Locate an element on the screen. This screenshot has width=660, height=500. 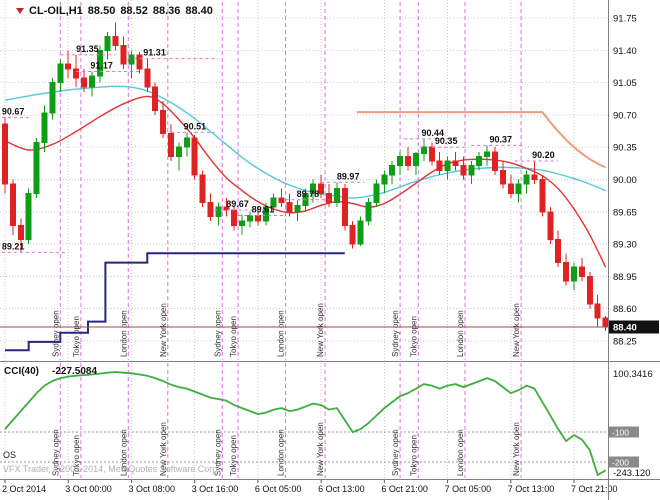
ohlc-low-value: 88.36 is located at coordinates (166, 11).